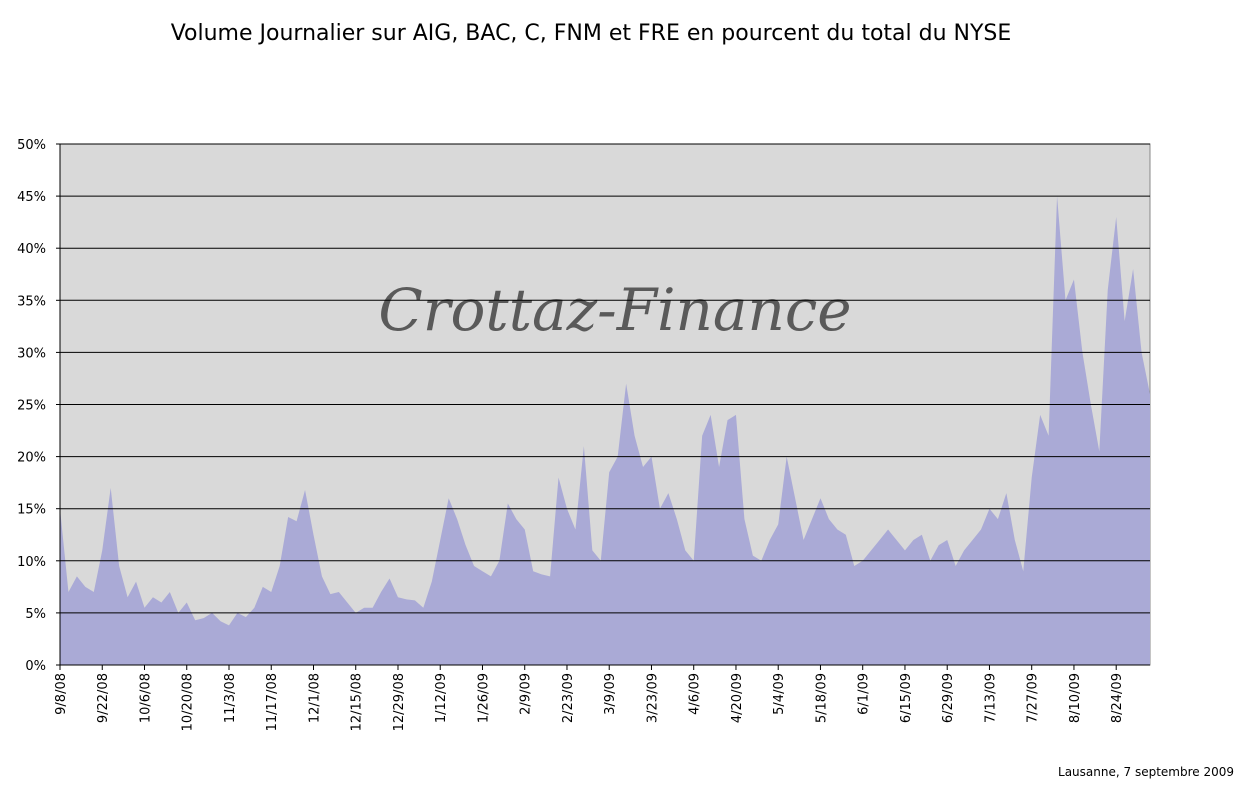 The height and width of the screenshot is (793, 1252). What do you see at coordinates (103, 698) in the screenshot?
I see `x-tick-label: 9/22/08` at bounding box center [103, 698].